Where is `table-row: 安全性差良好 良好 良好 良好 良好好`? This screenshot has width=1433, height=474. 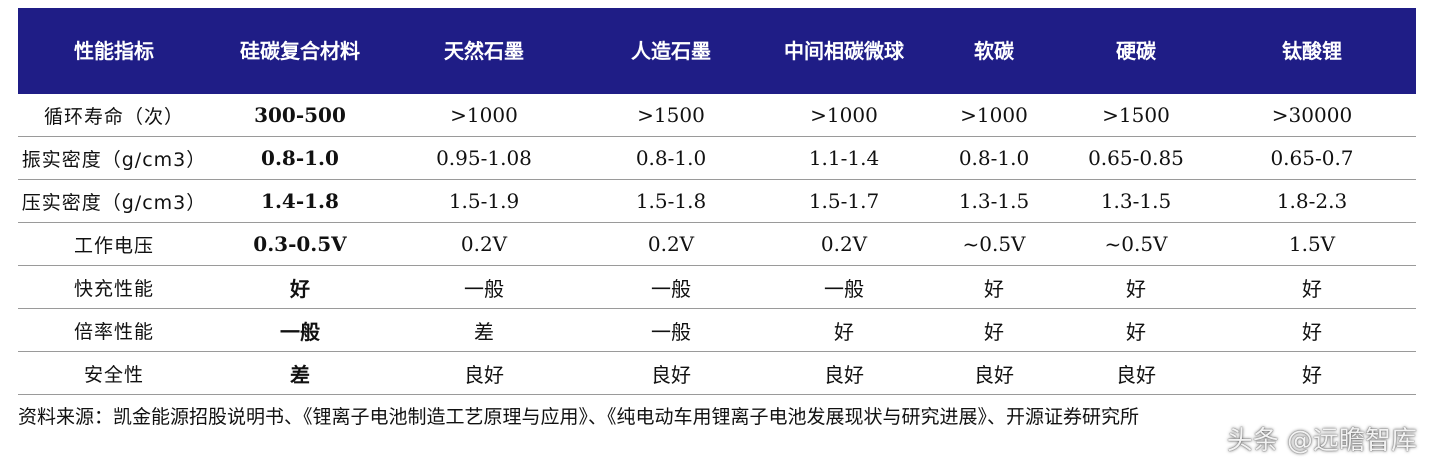 table-row: 安全性差良好 良好 良好 良好 良好好 is located at coordinates (717, 373).